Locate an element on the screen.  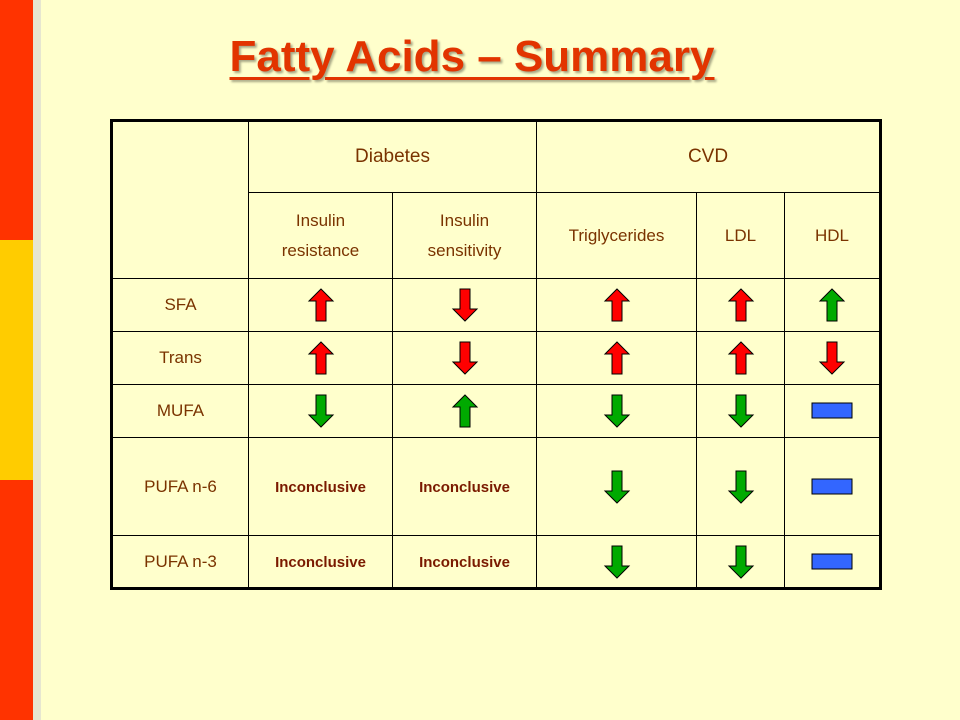
left-stripe-top is located at coordinates (16, 120).